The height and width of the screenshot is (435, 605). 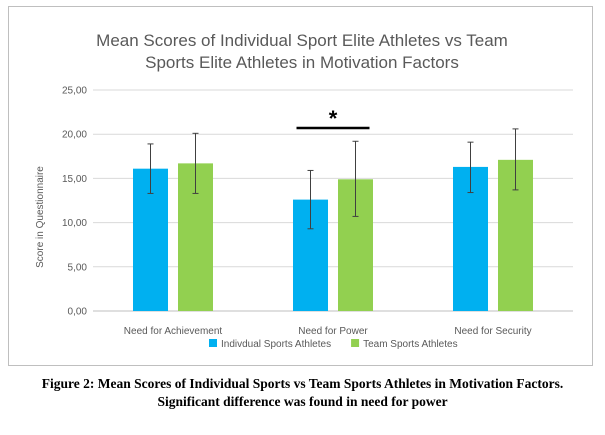 What do you see at coordinates (173, 331) in the screenshot?
I see `x-tick-label: Need for Achievement` at bounding box center [173, 331].